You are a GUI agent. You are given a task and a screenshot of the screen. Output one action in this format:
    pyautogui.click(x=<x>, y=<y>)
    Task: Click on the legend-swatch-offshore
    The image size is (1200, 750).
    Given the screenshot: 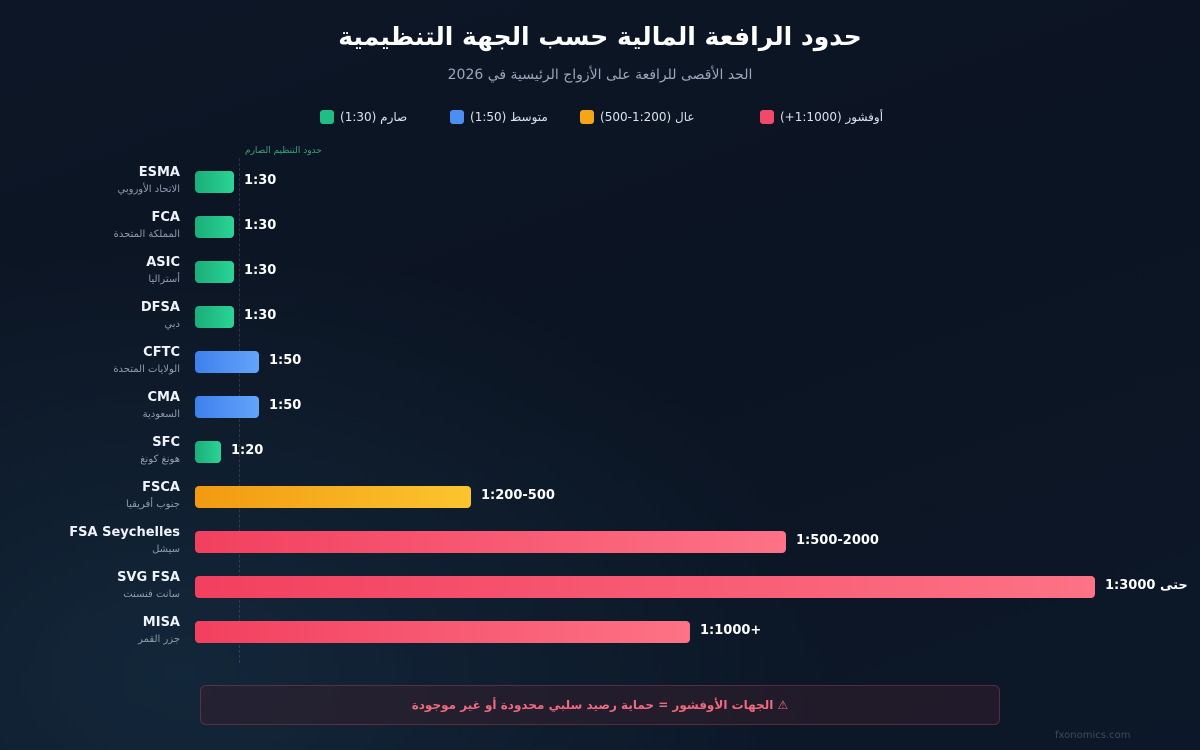 What is the action you would take?
    pyautogui.click(x=767, y=117)
    